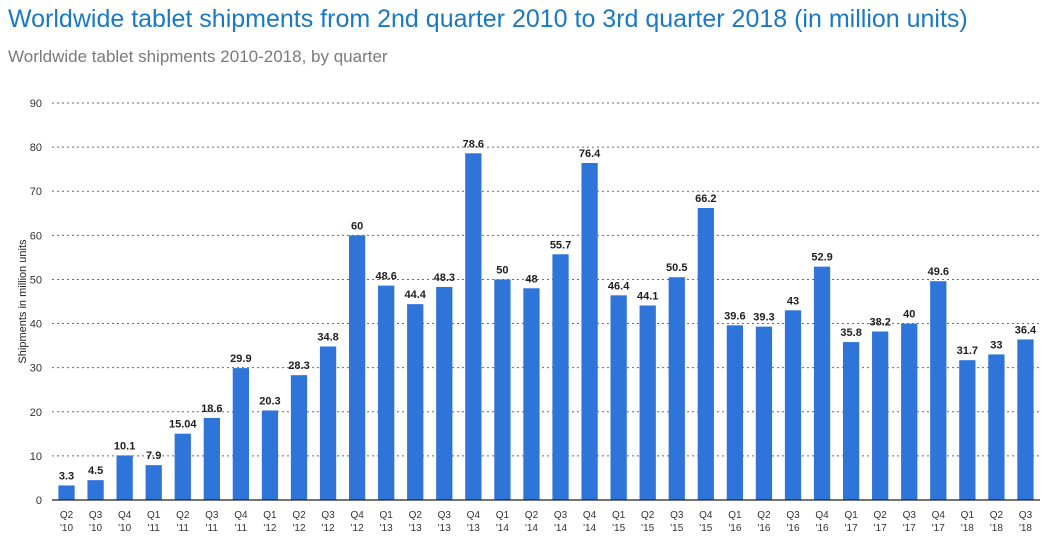 The image size is (1056, 541). I want to click on data-label: 66.2, so click(705, 199).